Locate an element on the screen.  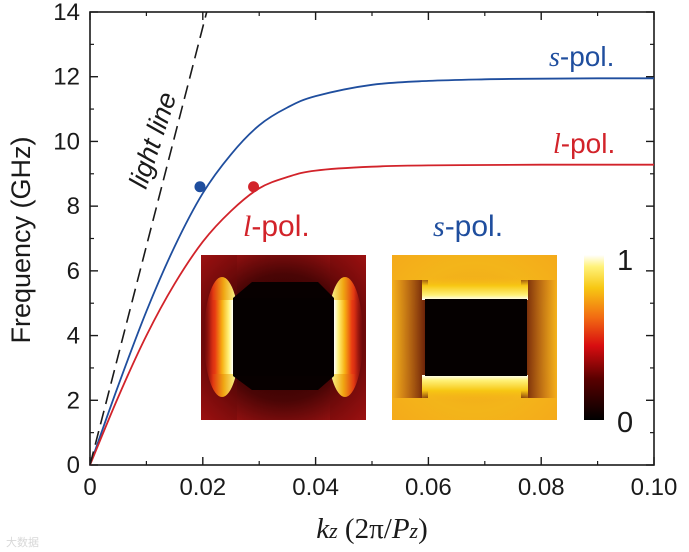
y-tick-label: 6 is located at coordinates (73, 271).